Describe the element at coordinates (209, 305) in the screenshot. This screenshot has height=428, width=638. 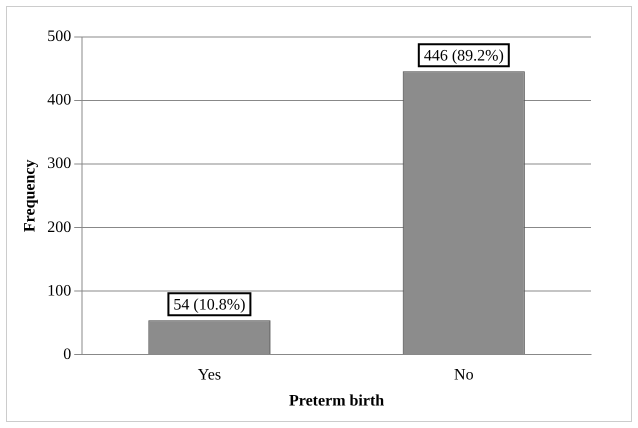
I see `data-label: 54 (10.8%)` at that location.